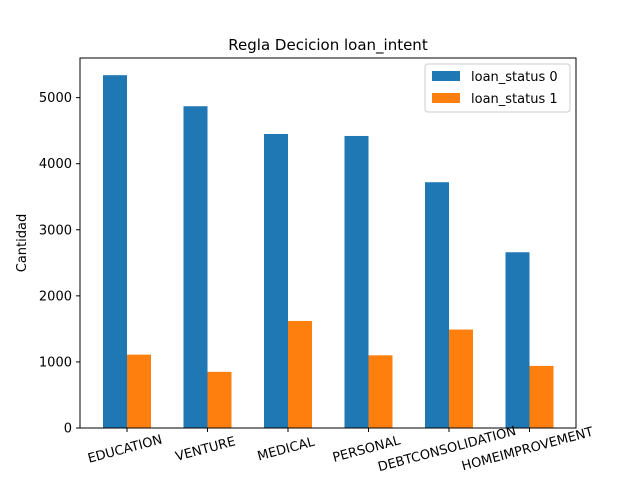  Describe the element at coordinates (461, 378) in the screenshot. I see `bar-status1-debtconsolidation` at that location.